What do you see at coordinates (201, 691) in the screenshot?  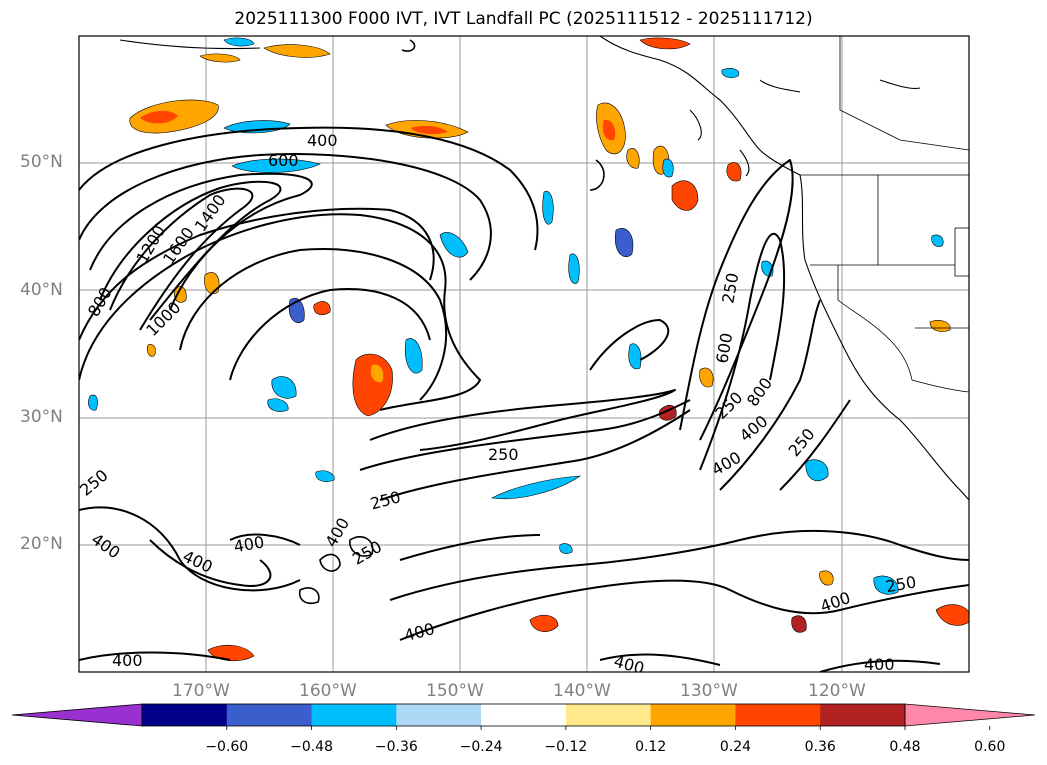 I see `lon-label: 170°W` at bounding box center [201, 691].